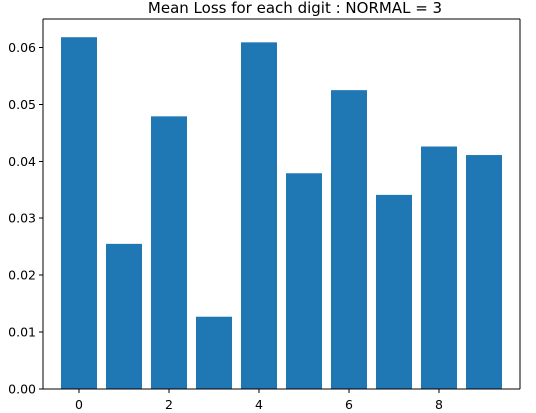 Image resolution: width=536 pixels, height=413 pixels. What do you see at coordinates (22, 47) in the screenshot?
I see `y-tick-label: 0.06` at bounding box center [22, 47].